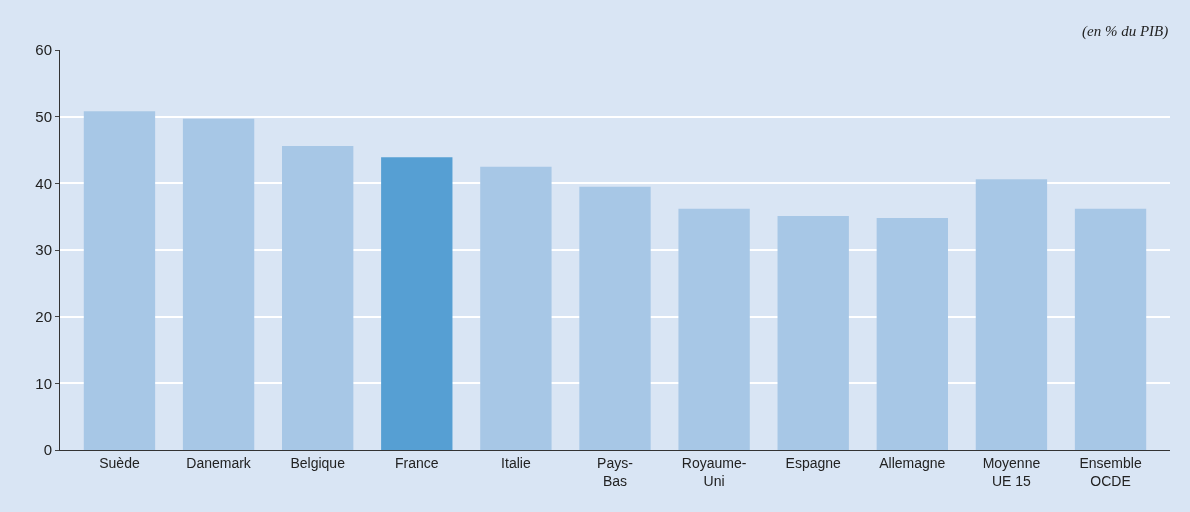  I want to click on y-tick-label: 10, so click(43, 383).